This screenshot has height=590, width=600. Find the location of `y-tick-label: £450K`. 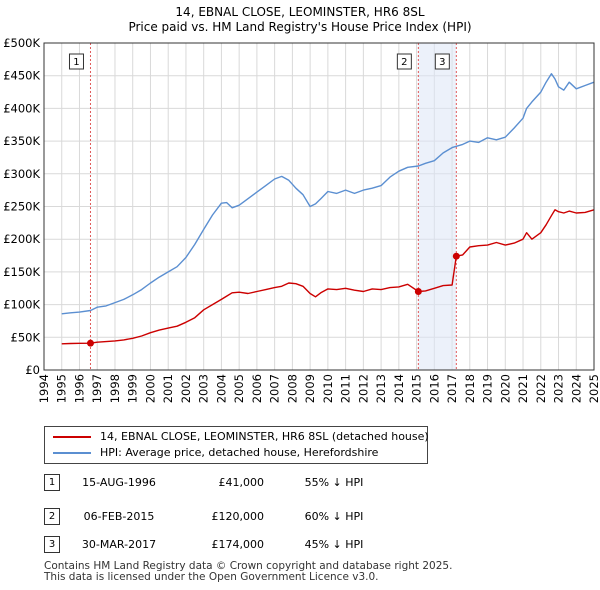

y-tick-label: £450K is located at coordinates (21, 76).